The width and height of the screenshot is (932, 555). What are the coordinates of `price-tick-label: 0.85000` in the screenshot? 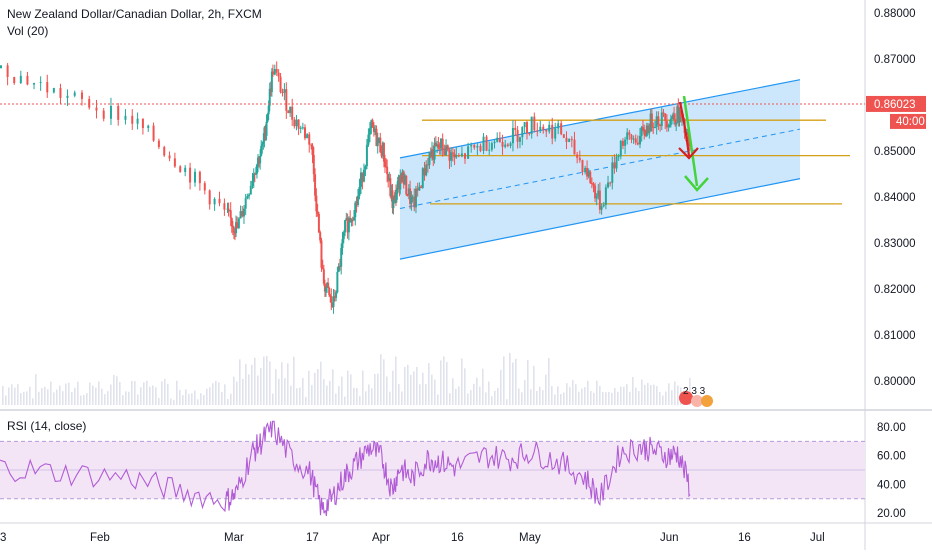 It's located at (895, 152).